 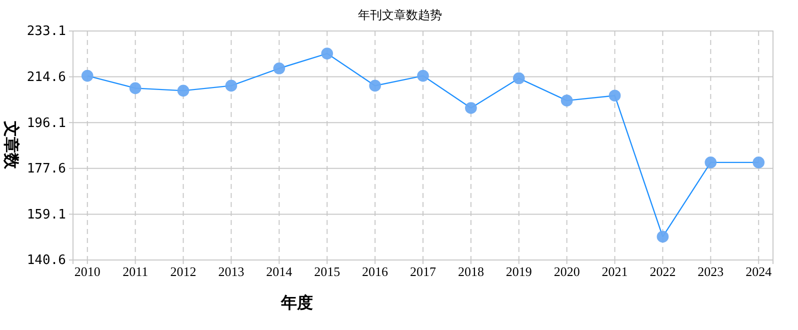 I want to click on y-tick-label: 159.1, so click(x=46, y=214).